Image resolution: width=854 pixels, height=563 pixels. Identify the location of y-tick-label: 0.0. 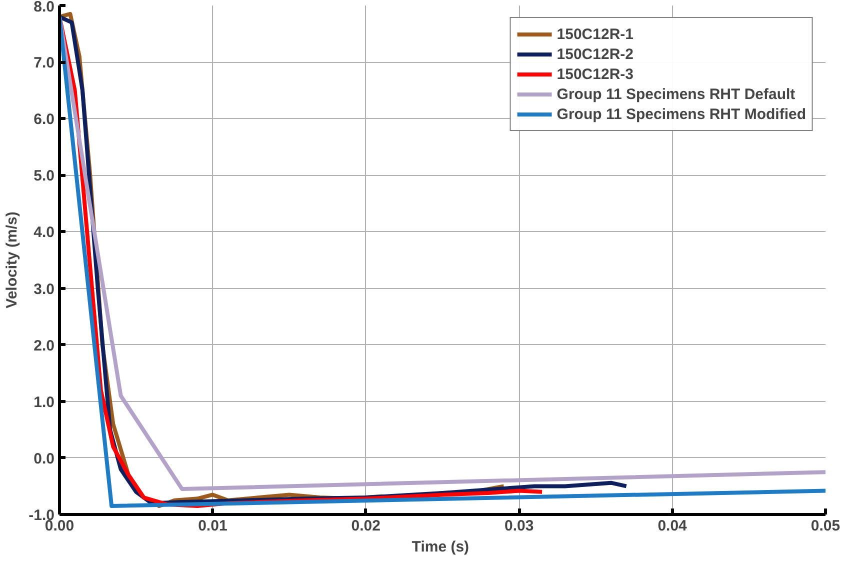
(44, 459).